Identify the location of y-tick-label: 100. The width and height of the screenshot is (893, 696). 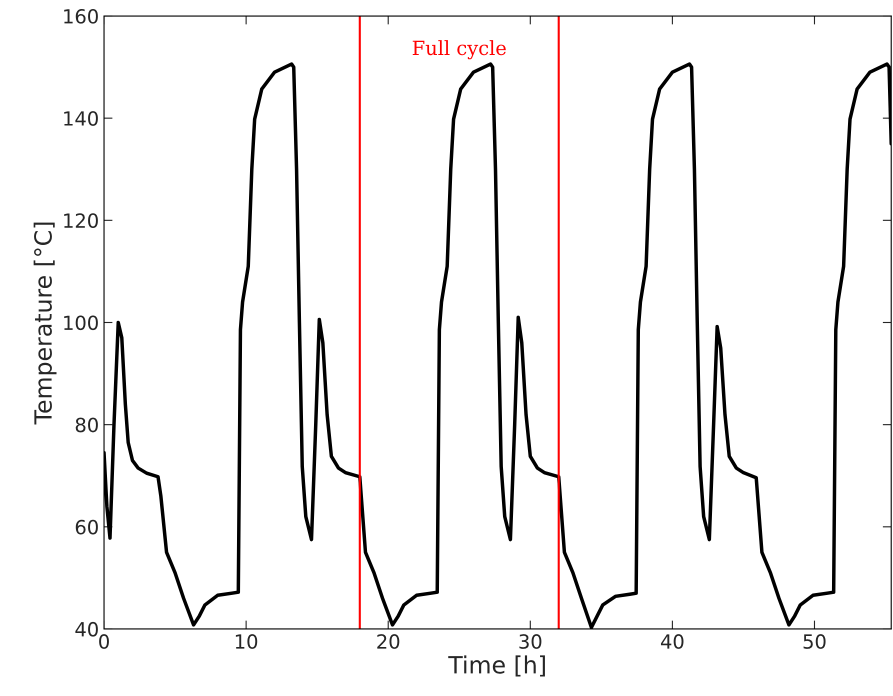
(81, 322).